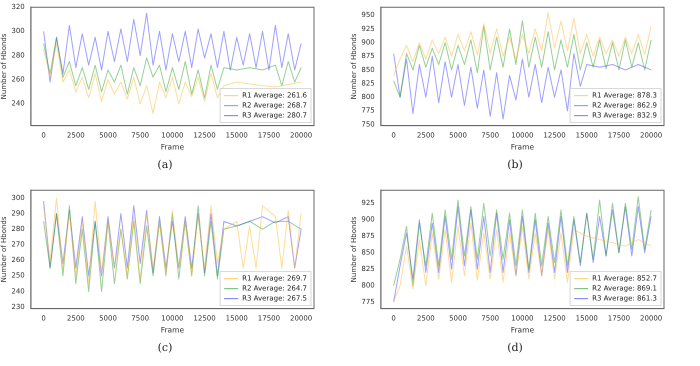 The image size is (700, 366). What do you see at coordinates (515, 347) in the screenshot?
I see `text: (d)` at bounding box center [515, 347].